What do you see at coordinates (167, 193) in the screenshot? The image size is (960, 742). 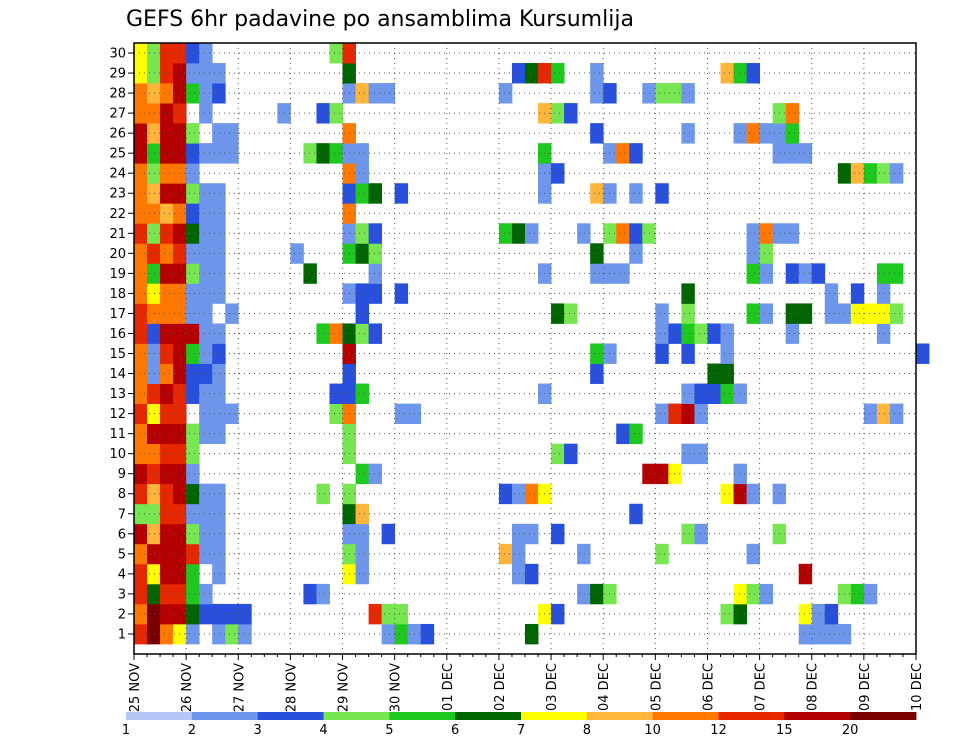 I see `cell-m23-s2` at bounding box center [167, 193].